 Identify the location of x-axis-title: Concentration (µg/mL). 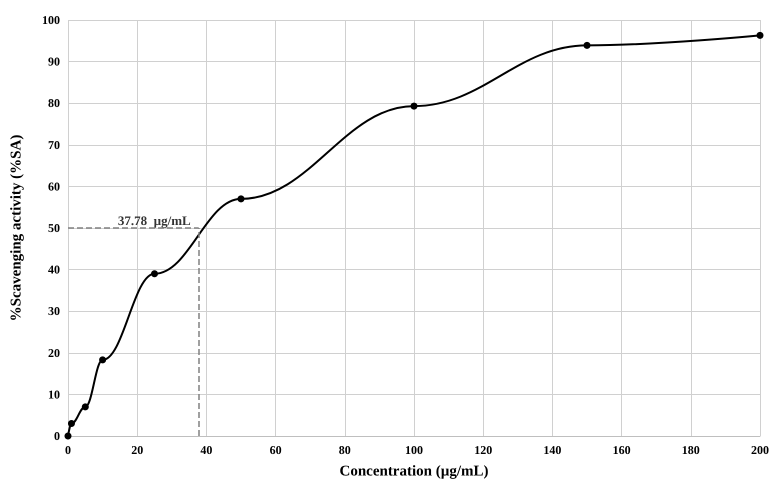
(414, 472).